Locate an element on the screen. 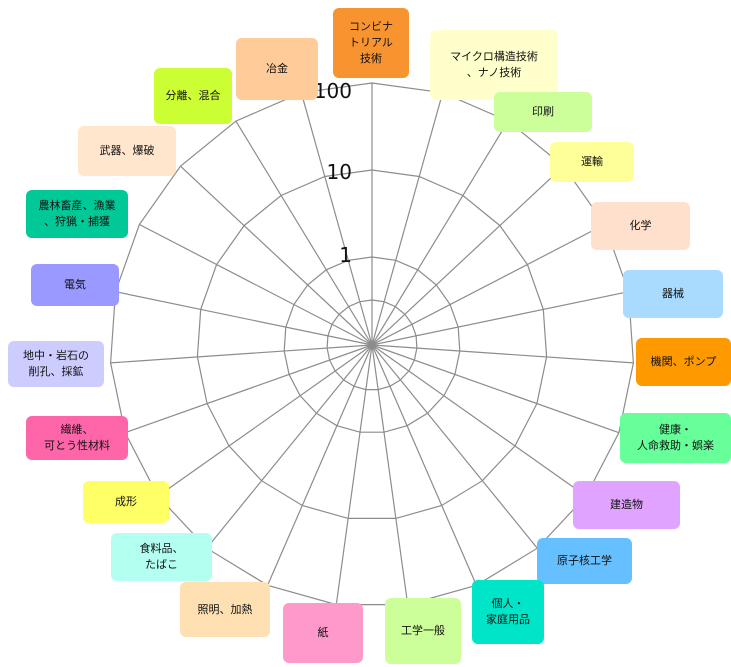 Image resolution: width=731 pixels, height=667 pixels. category-label: 冶金 is located at coordinates (277, 69).